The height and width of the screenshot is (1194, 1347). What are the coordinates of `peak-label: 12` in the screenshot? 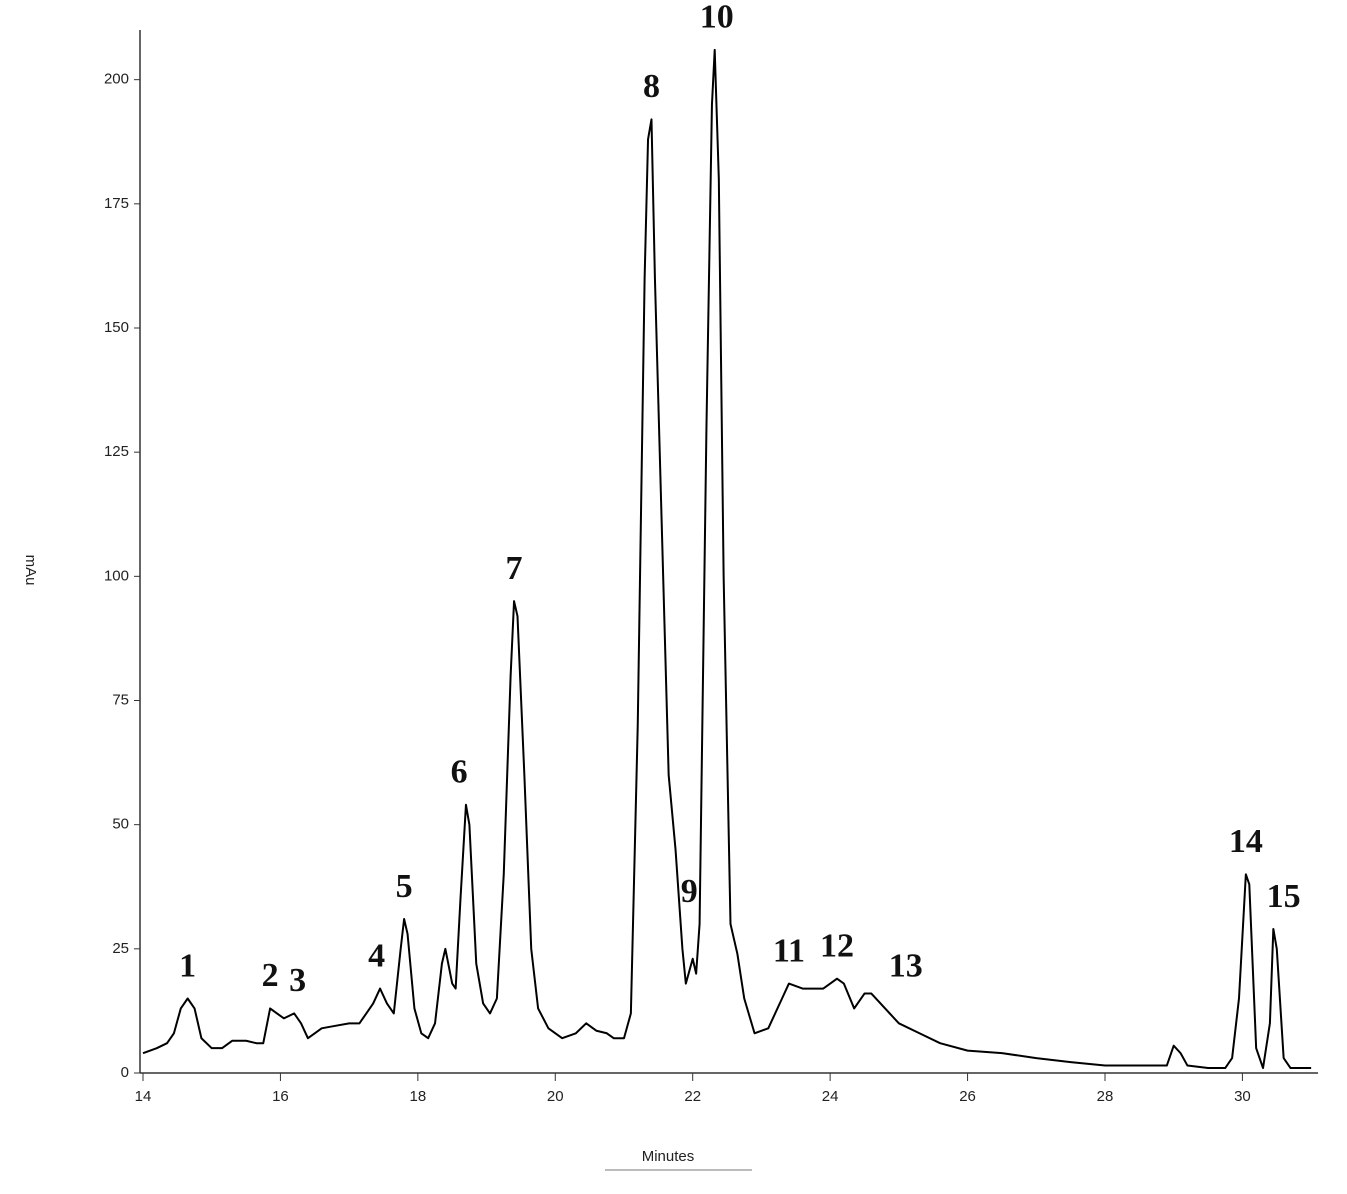 It's located at (837, 945).